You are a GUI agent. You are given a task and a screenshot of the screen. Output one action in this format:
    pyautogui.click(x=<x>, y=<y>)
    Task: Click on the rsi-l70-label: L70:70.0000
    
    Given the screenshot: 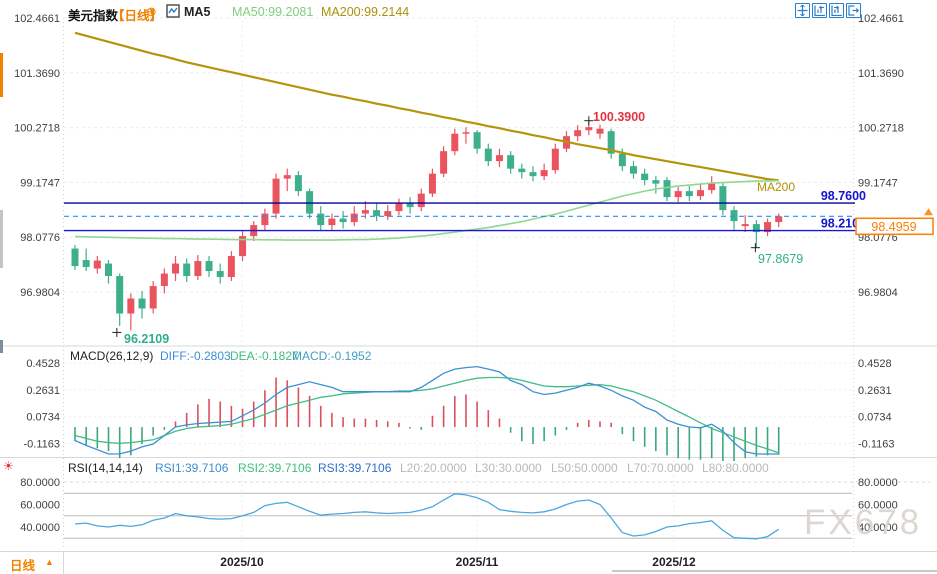 What is the action you would take?
    pyautogui.click(x=660, y=468)
    